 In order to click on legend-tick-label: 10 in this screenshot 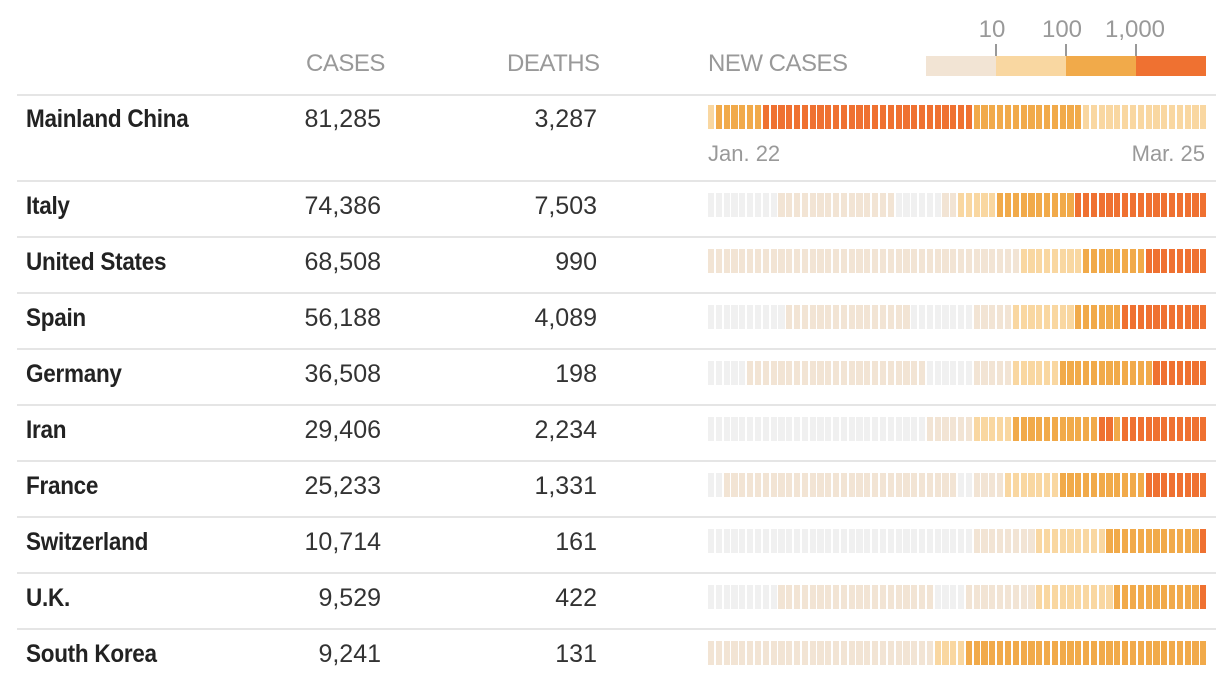, I will do `click(992, 29)`.